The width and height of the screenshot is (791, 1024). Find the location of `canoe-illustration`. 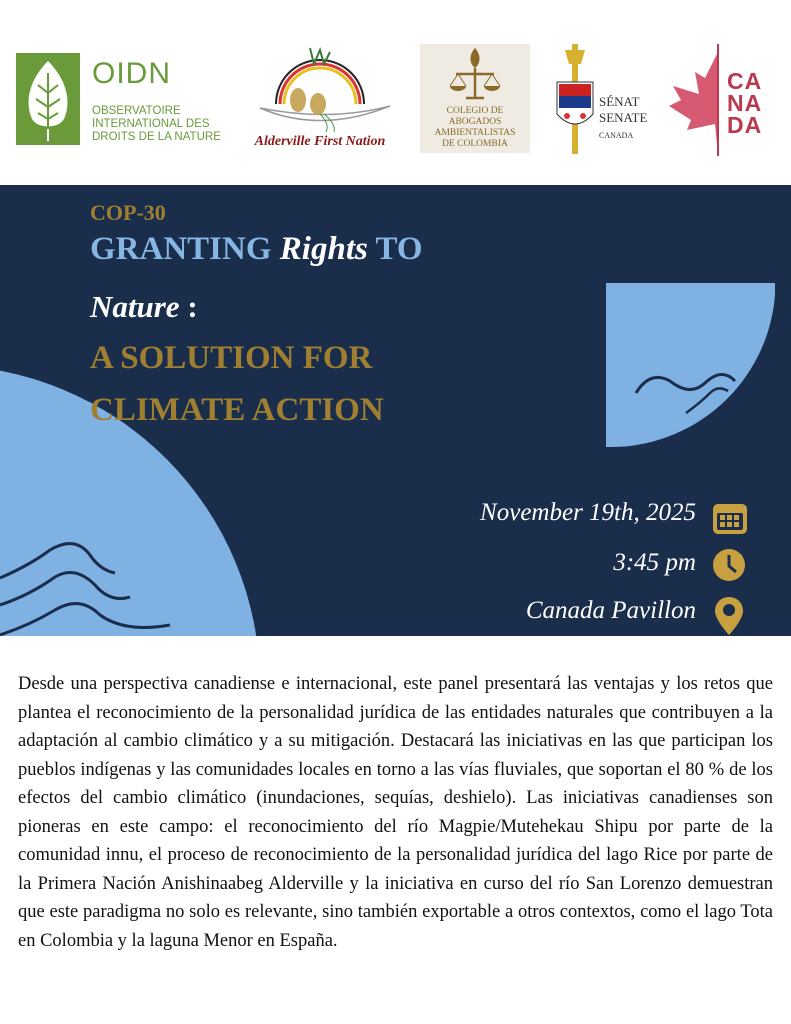

canoe-illustration is located at coordinates (325, 90).